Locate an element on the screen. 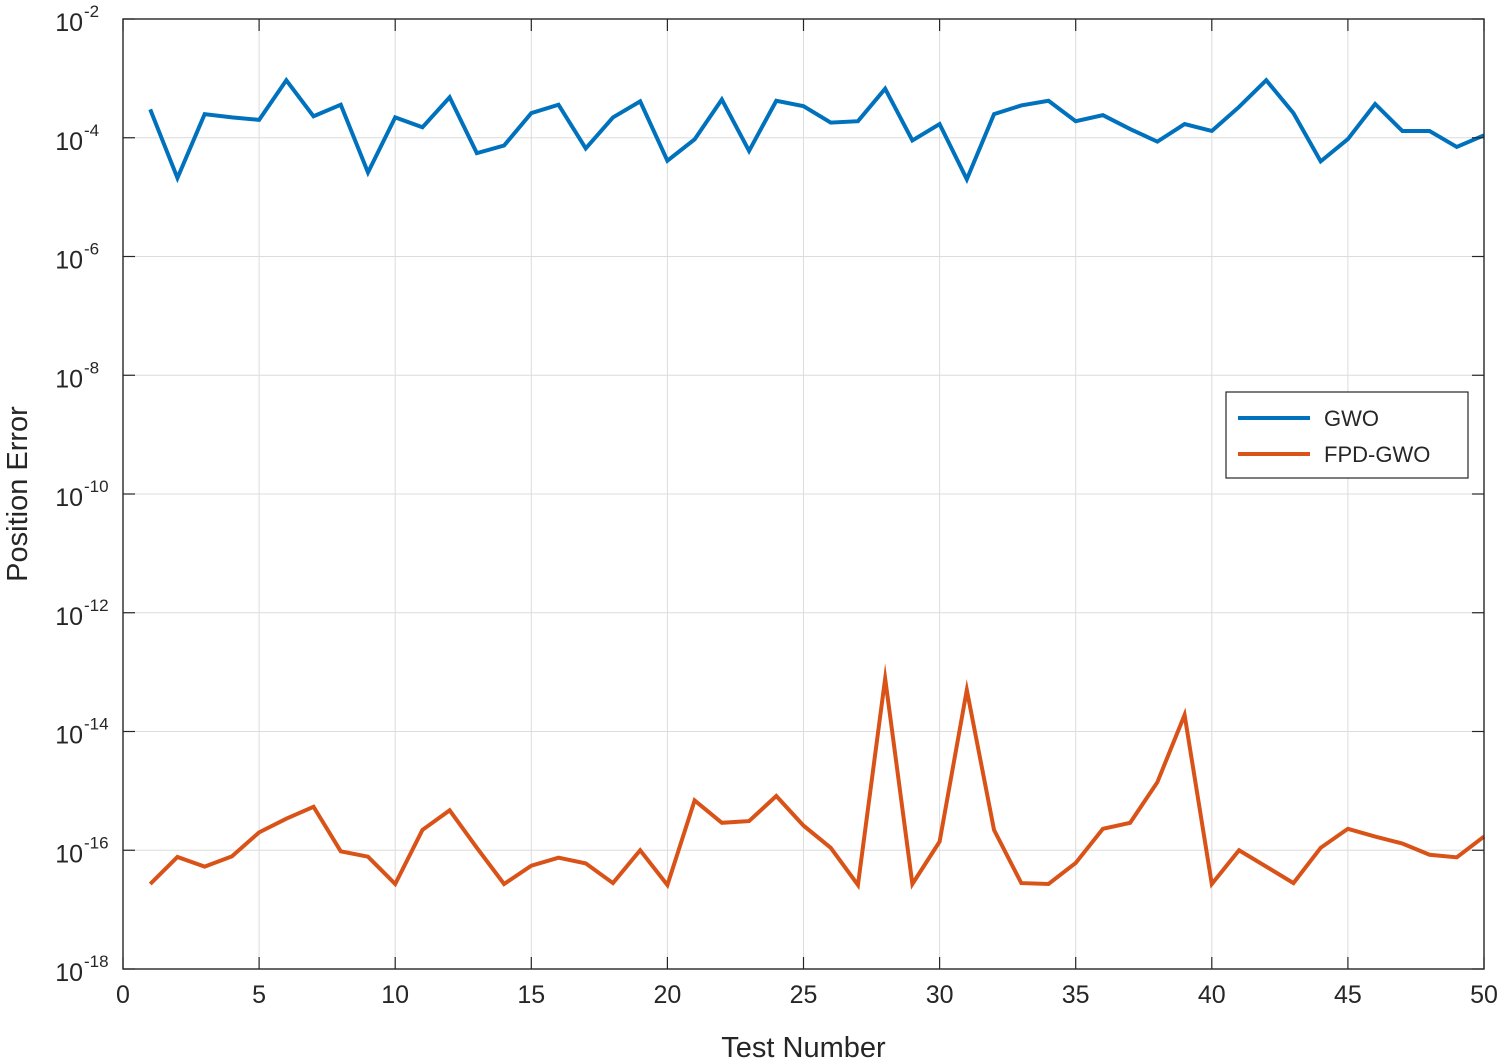 The image size is (1503, 1064). x-tick-label: 50 is located at coordinates (1484, 995).